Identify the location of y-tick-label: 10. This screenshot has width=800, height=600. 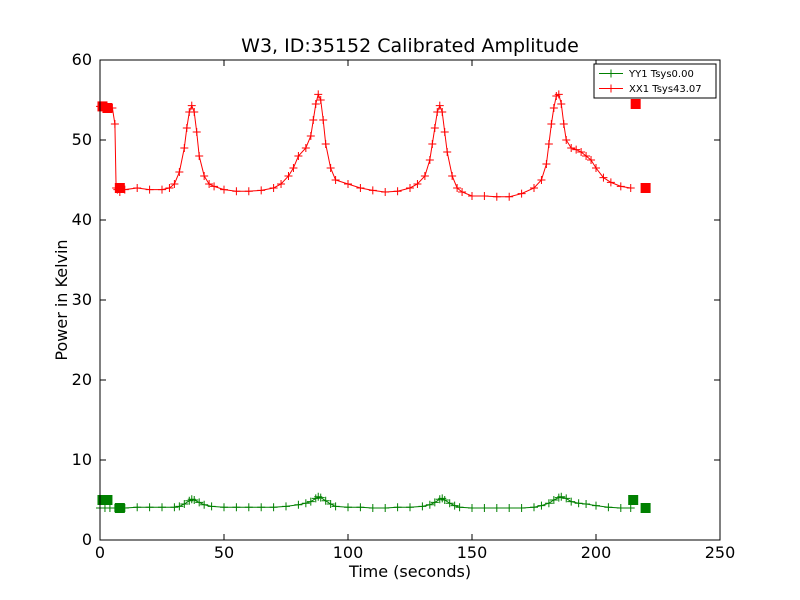
(82, 459).